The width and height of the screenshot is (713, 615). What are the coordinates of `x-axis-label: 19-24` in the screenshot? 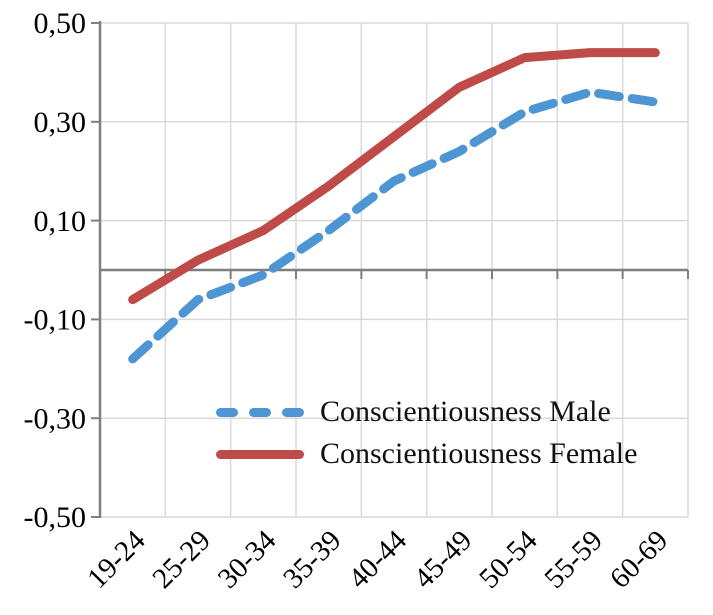 It's located at (116, 559).